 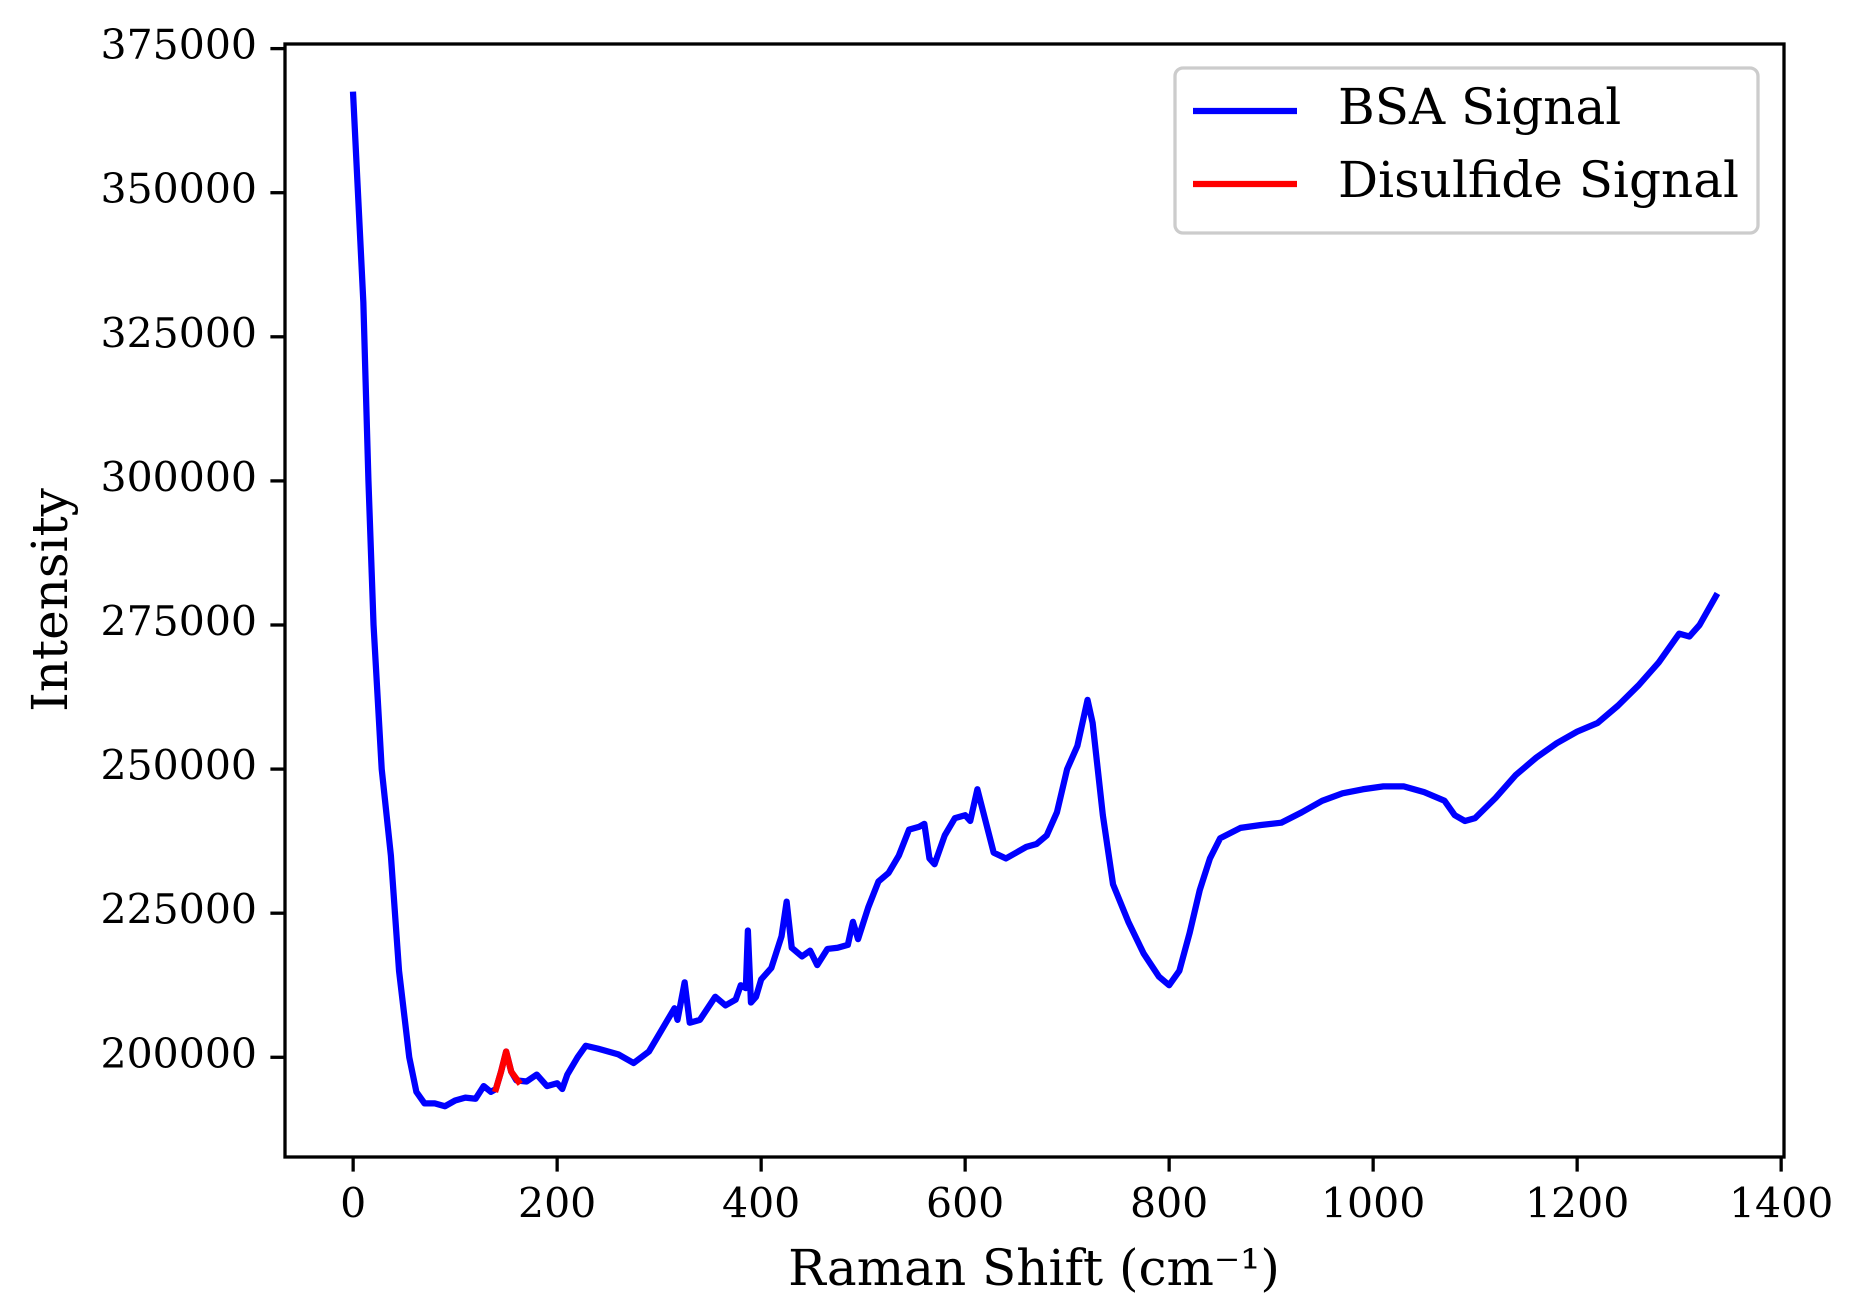 What do you see at coordinates (178, 333) in the screenshot?
I see `y-tick-label: 325000` at bounding box center [178, 333].